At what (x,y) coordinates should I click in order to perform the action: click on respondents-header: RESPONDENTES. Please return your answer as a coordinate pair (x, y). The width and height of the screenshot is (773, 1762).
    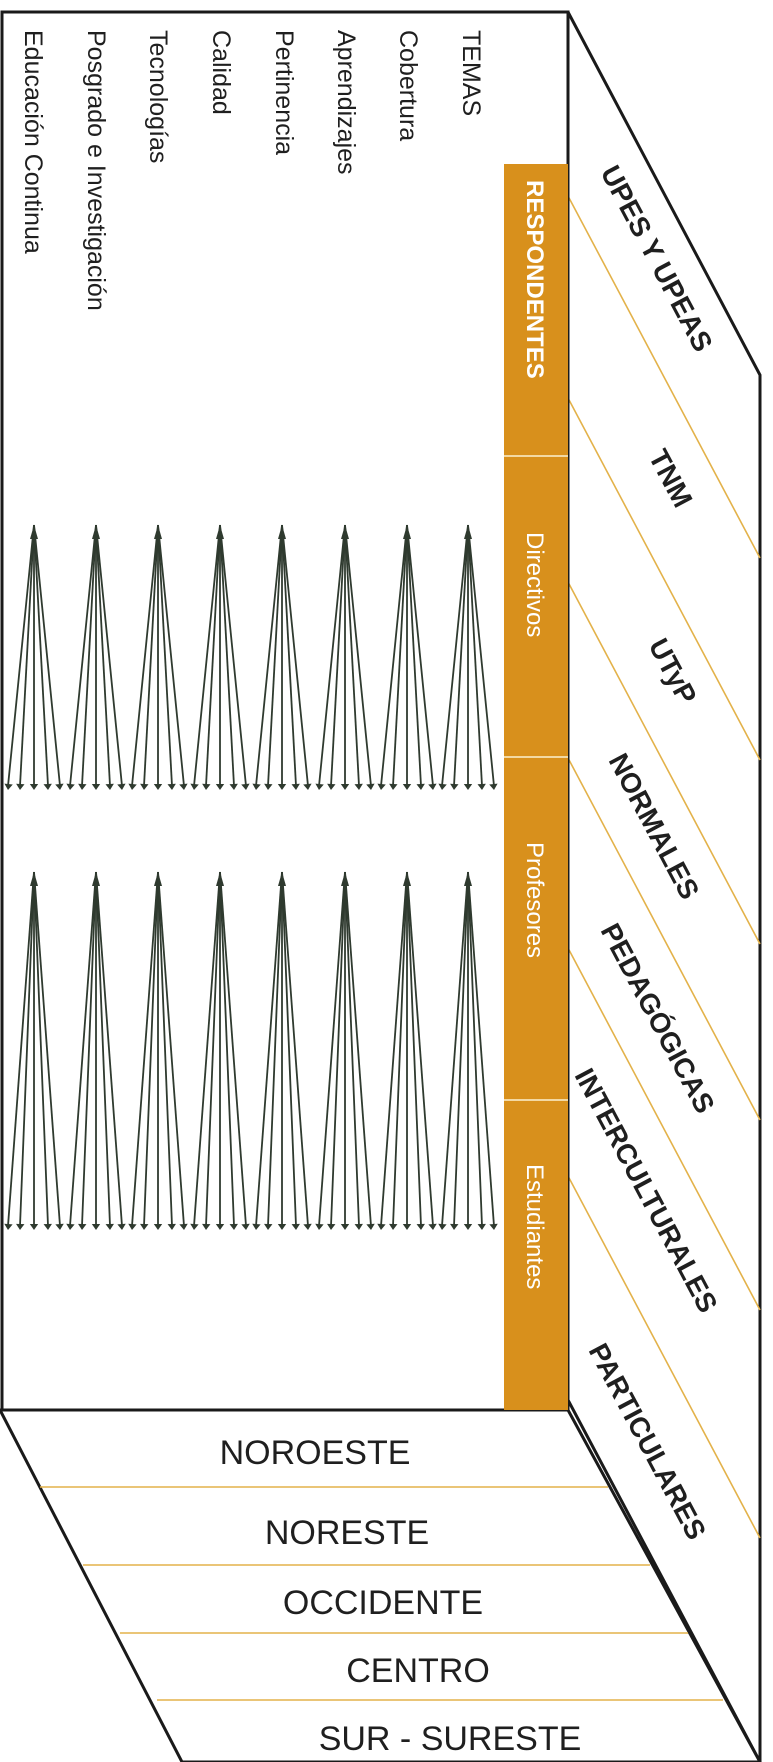
    Looking at the image, I should click on (534, 279).